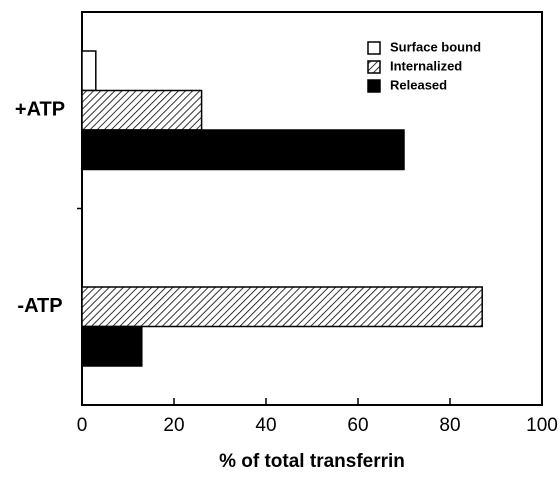 This screenshot has height=481, width=560. Describe the element at coordinates (39, 306) in the screenshot. I see `category-label: -ATP` at that location.